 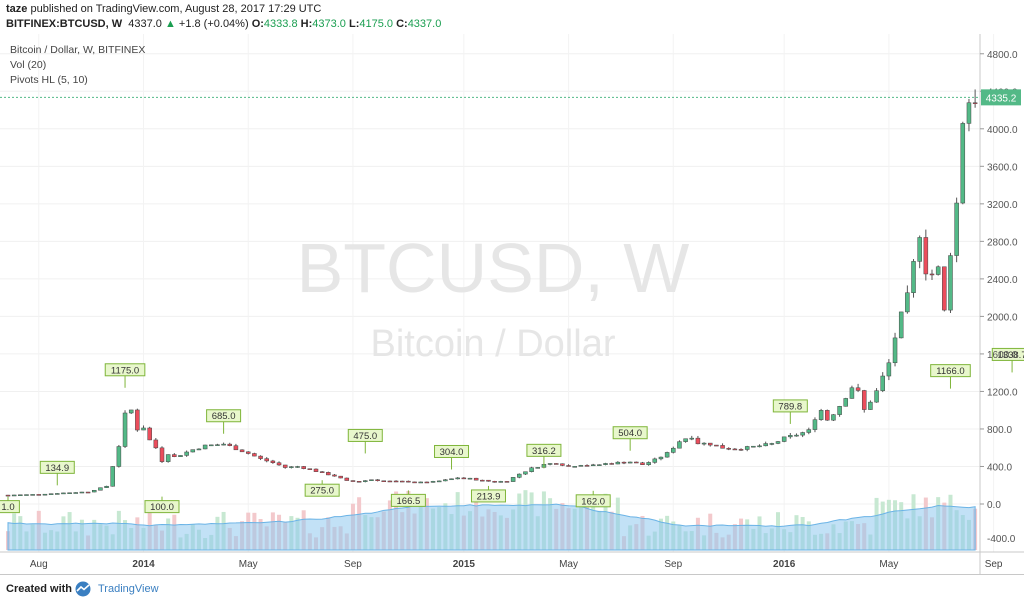 I want to click on pivot-label: 213.9, so click(x=489, y=496).